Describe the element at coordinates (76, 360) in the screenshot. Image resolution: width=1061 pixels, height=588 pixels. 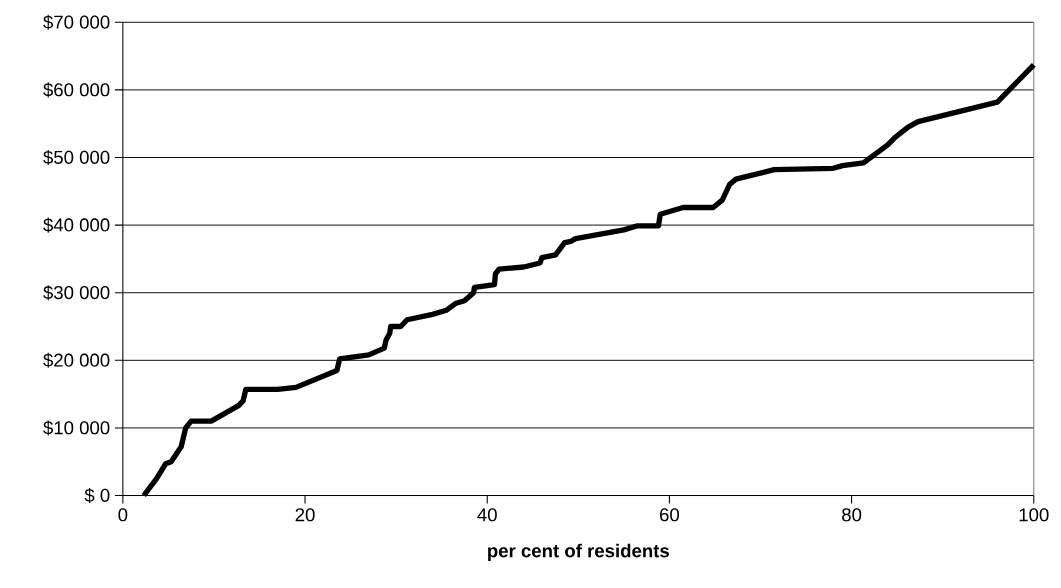
I see `y-tick-label: $20 000` at that location.